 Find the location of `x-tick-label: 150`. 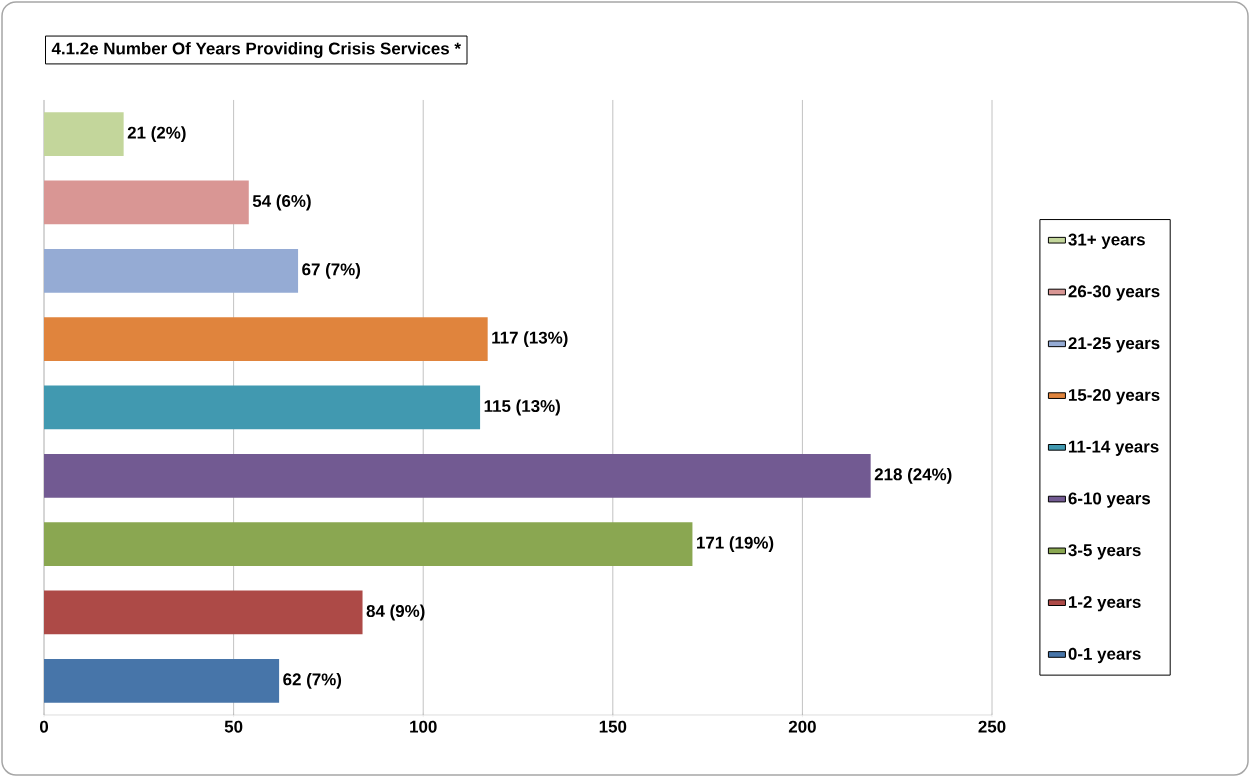

x-tick-label: 150 is located at coordinates (613, 726).